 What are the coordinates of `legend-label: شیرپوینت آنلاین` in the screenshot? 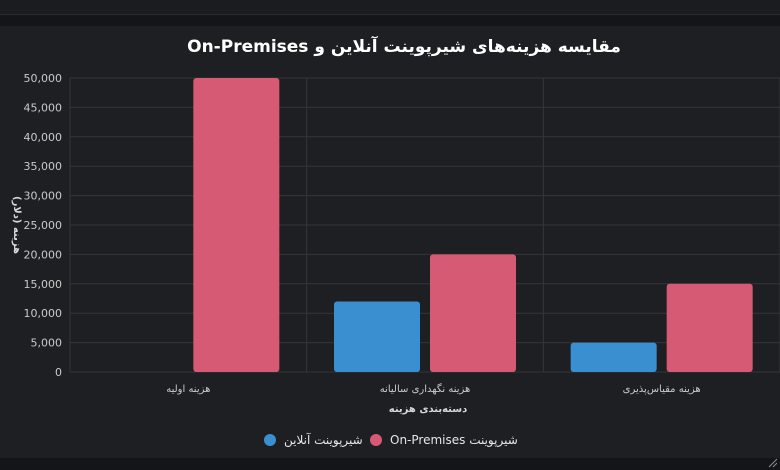 It's located at (323, 440).